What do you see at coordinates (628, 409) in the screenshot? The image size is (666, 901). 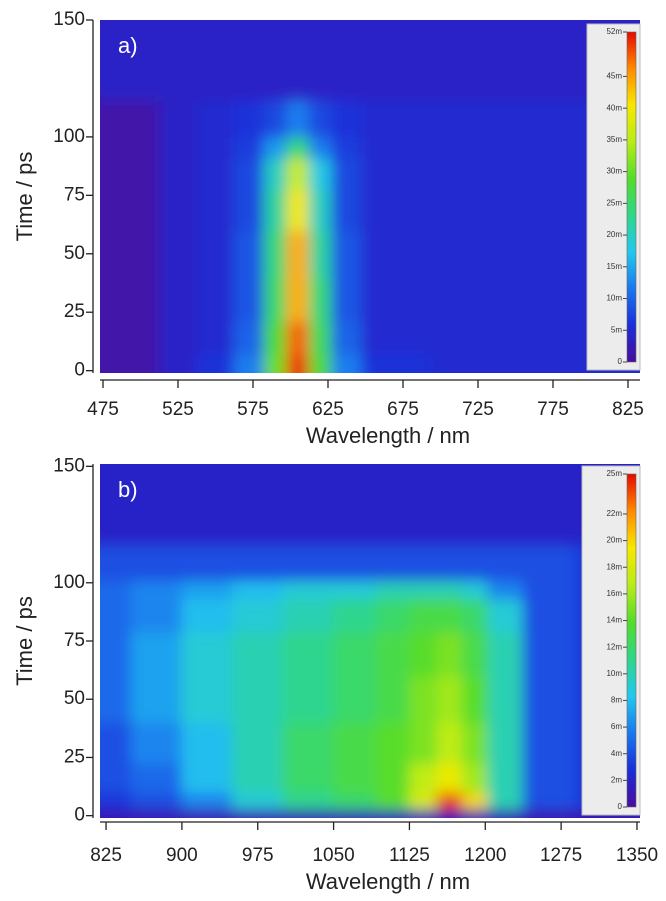 I see `x-tick-label: 825` at bounding box center [628, 409].